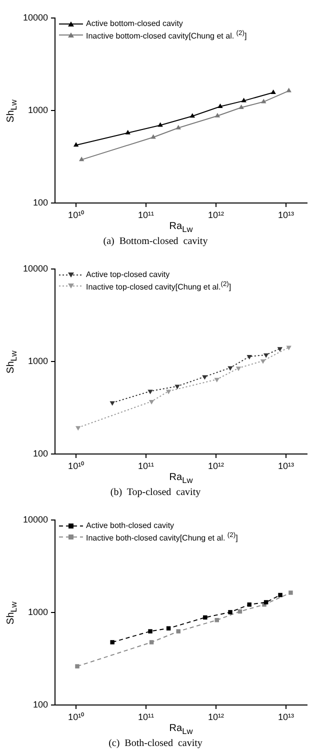 This screenshot has width=311, height=753. I want to click on text: (b) Top-closed cavity, so click(155, 492).